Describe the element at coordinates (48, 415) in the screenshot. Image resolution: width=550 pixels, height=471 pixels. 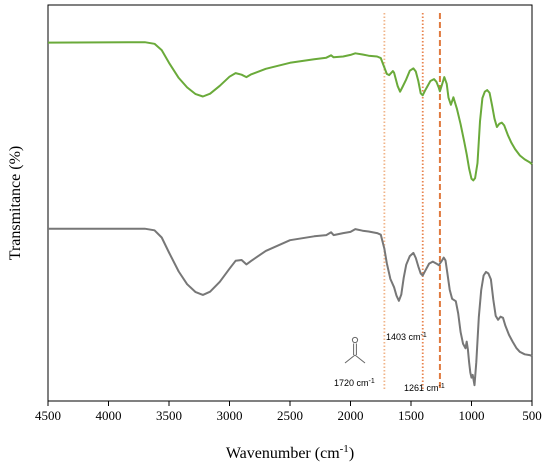
I see `x-tick-label-4500: 4500` at that location.